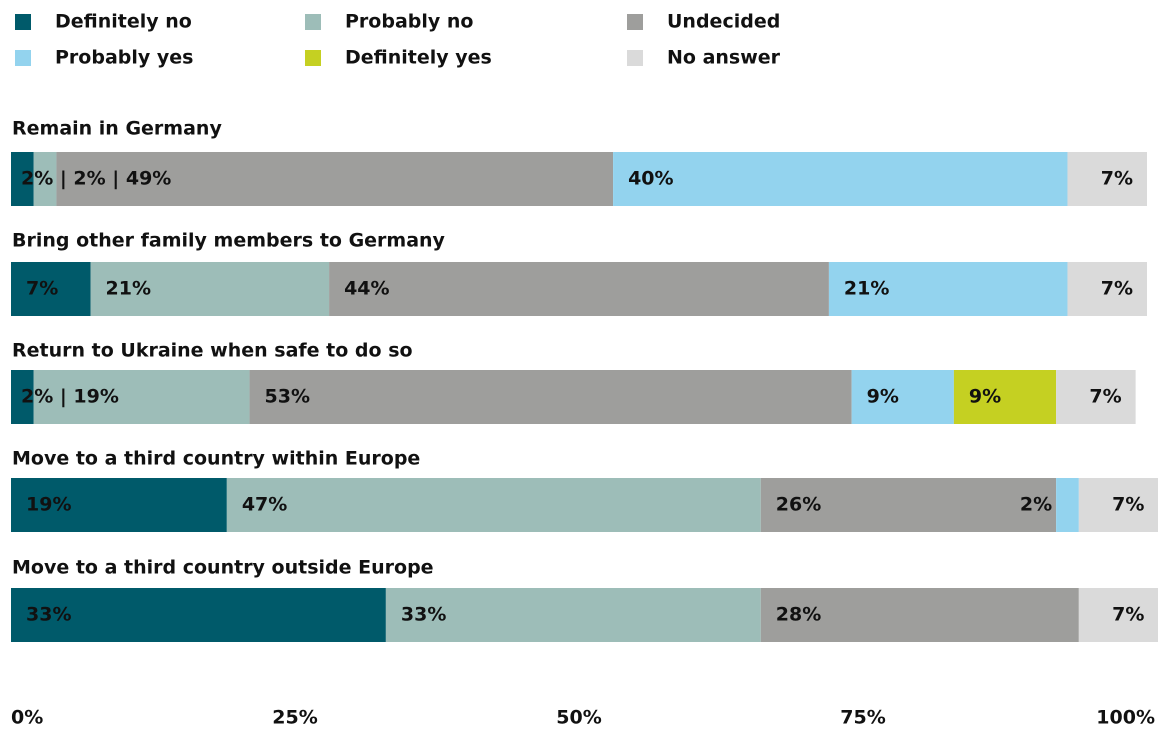 This screenshot has width=1158, height=729. What do you see at coordinates (223, 568) in the screenshot?
I see `row-title: Move to a third country outside Europe` at bounding box center [223, 568].